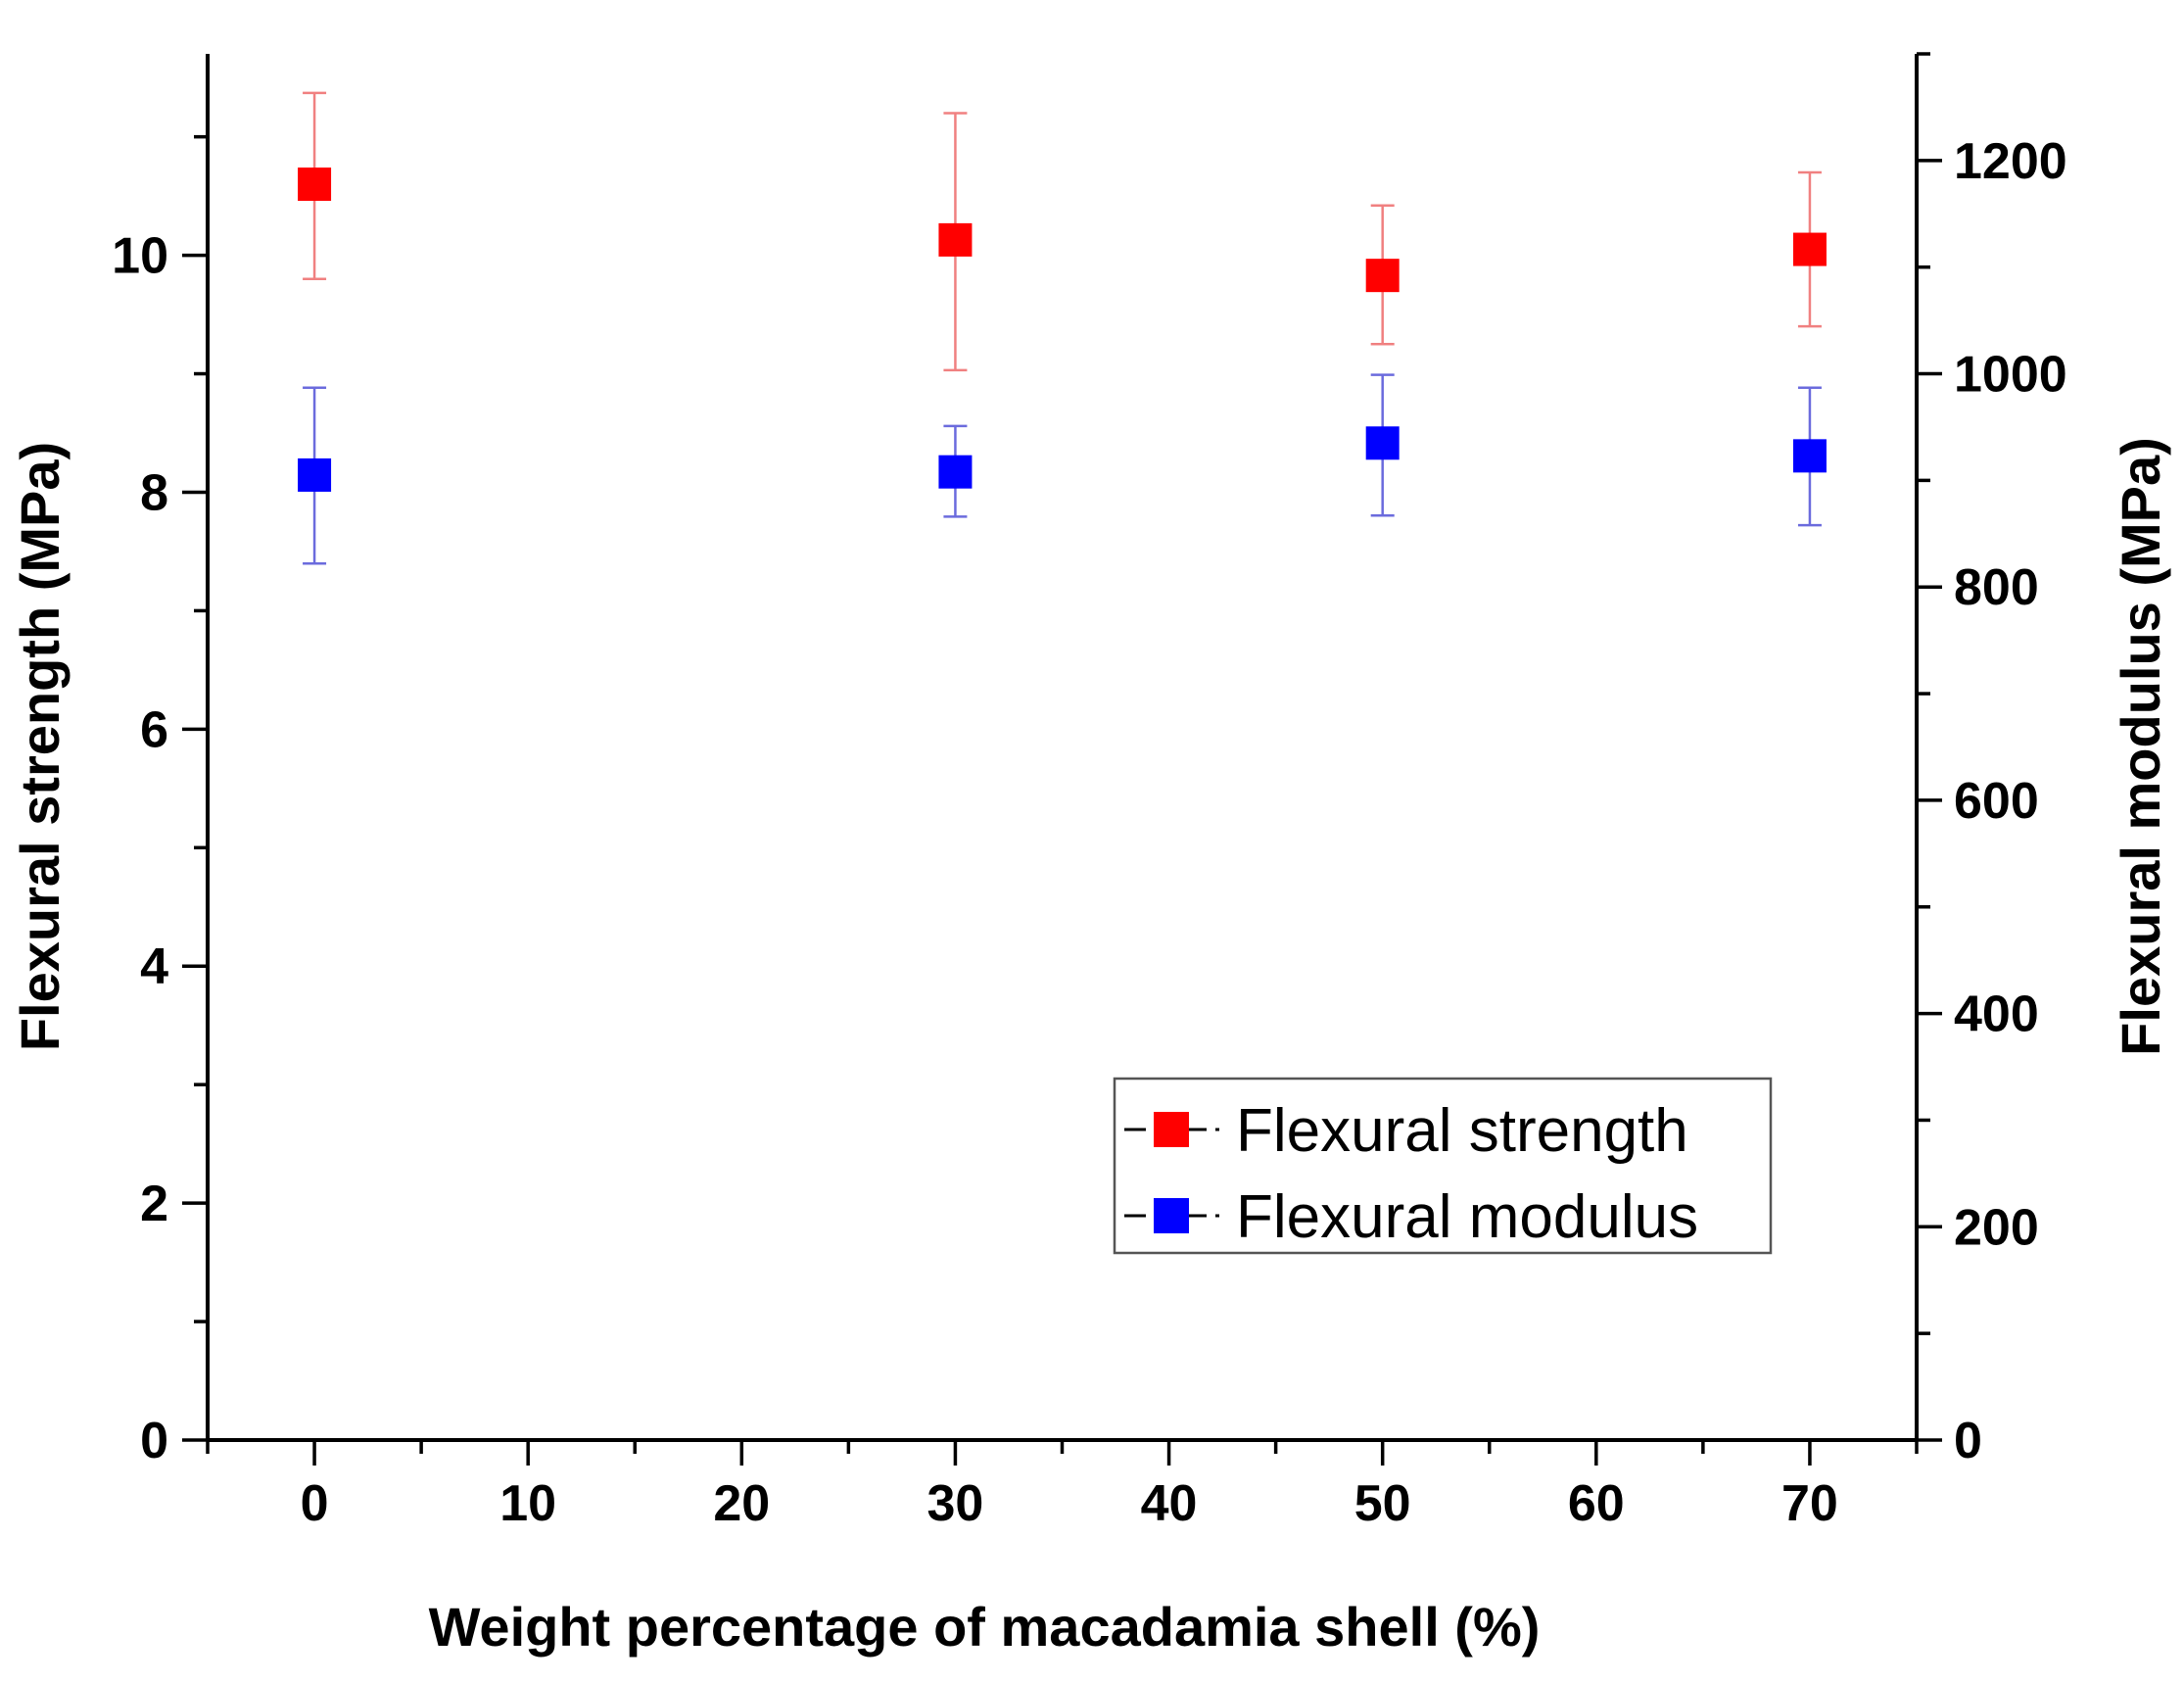 This screenshot has height=1683, width=2184. Describe the element at coordinates (40, 747) in the screenshot. I see `left-y-axis-title: Flexural strength (MPa)` at that location.